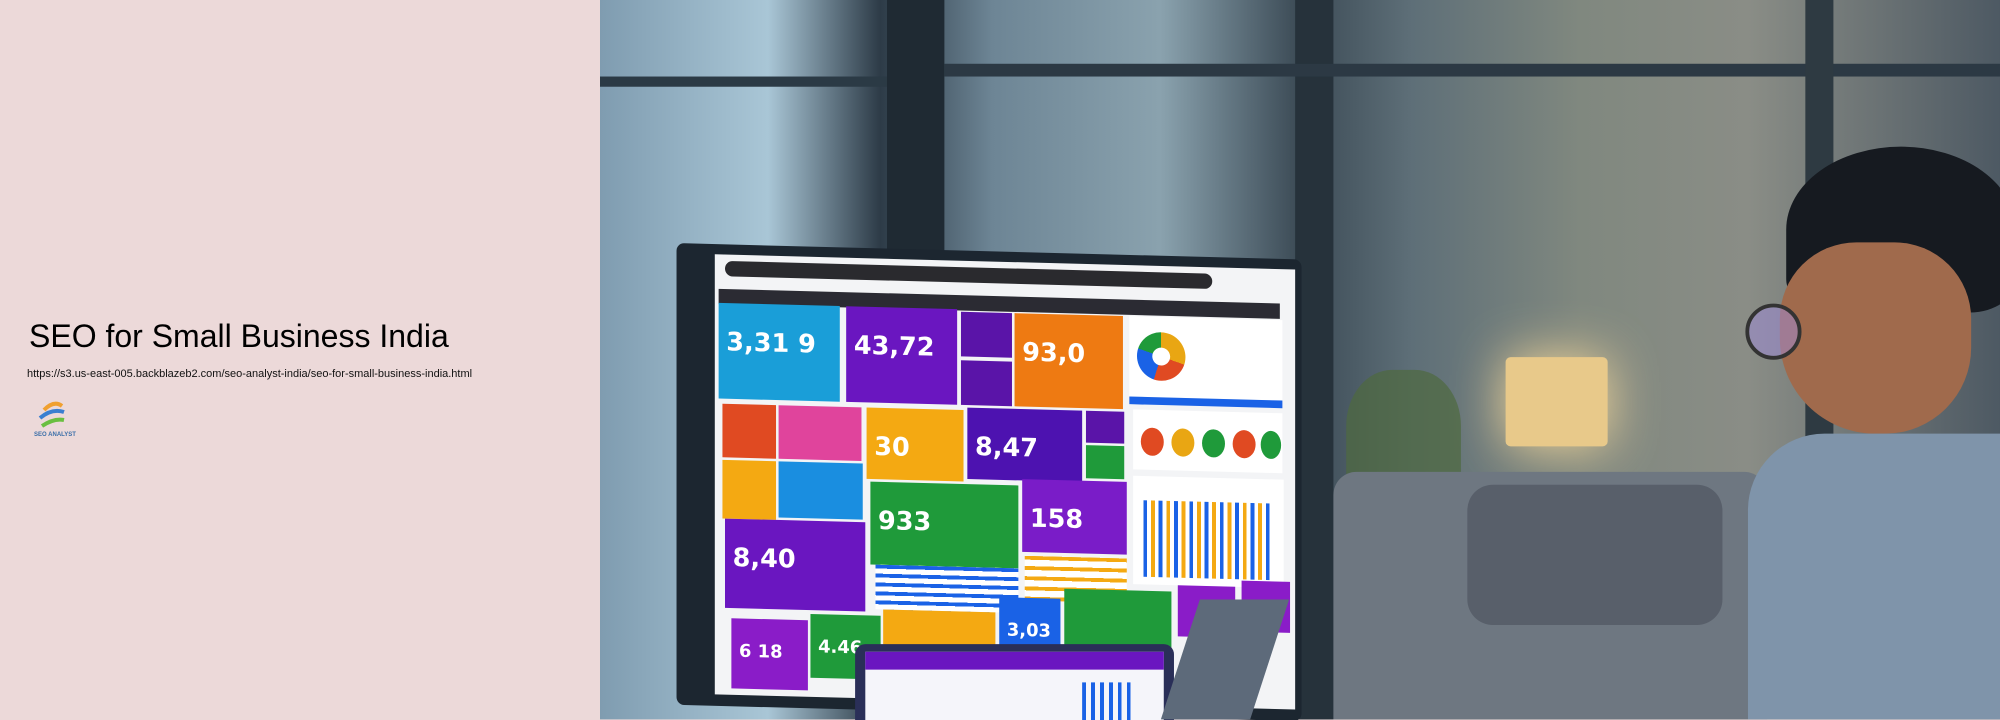 Image resolution: width=2000 pixels, height=720 pixels. I want to click on tile-value: 3,03, so click(1028, 631).